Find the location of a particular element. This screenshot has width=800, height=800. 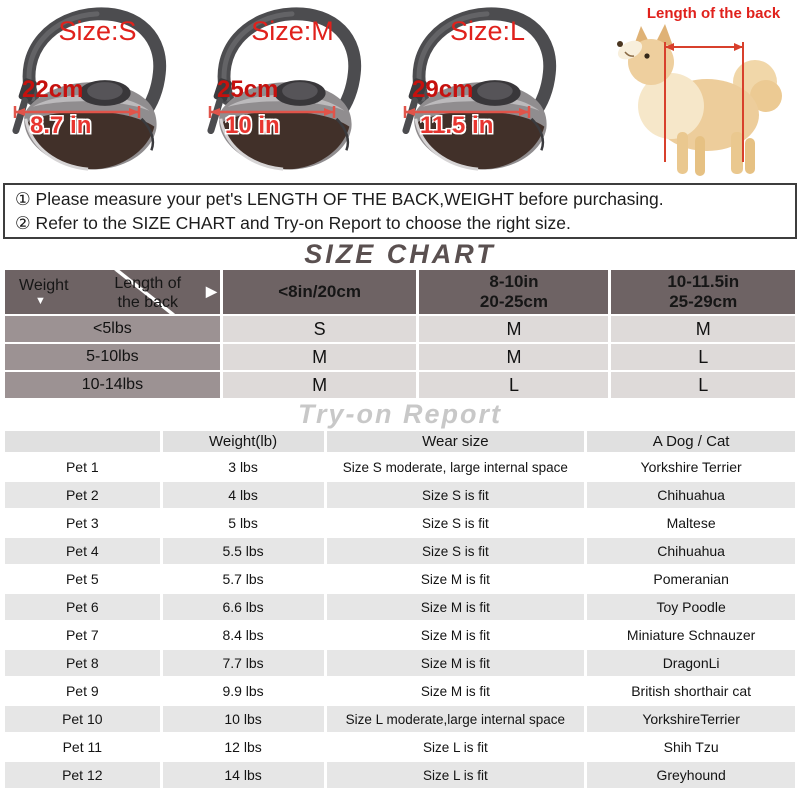

corner-header-cell: Weight ▼ Length of the back ▶ is located at coordinates (112, 292).